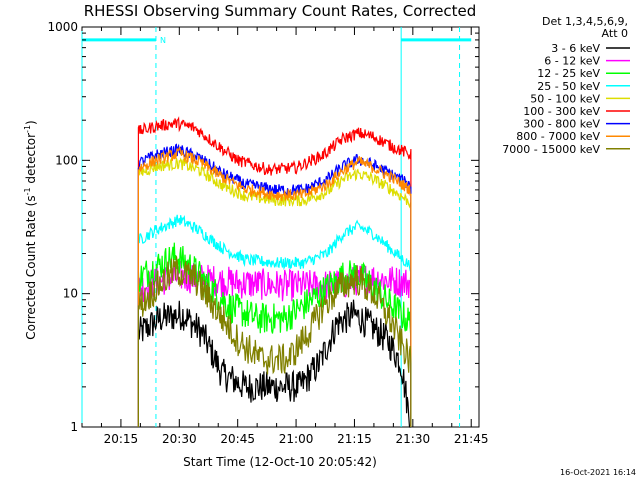 The height and width of the screenshot is (480, 640). I want to click on generation-timestamp: 16-Oct-2021 16:14, so click(598, 472).